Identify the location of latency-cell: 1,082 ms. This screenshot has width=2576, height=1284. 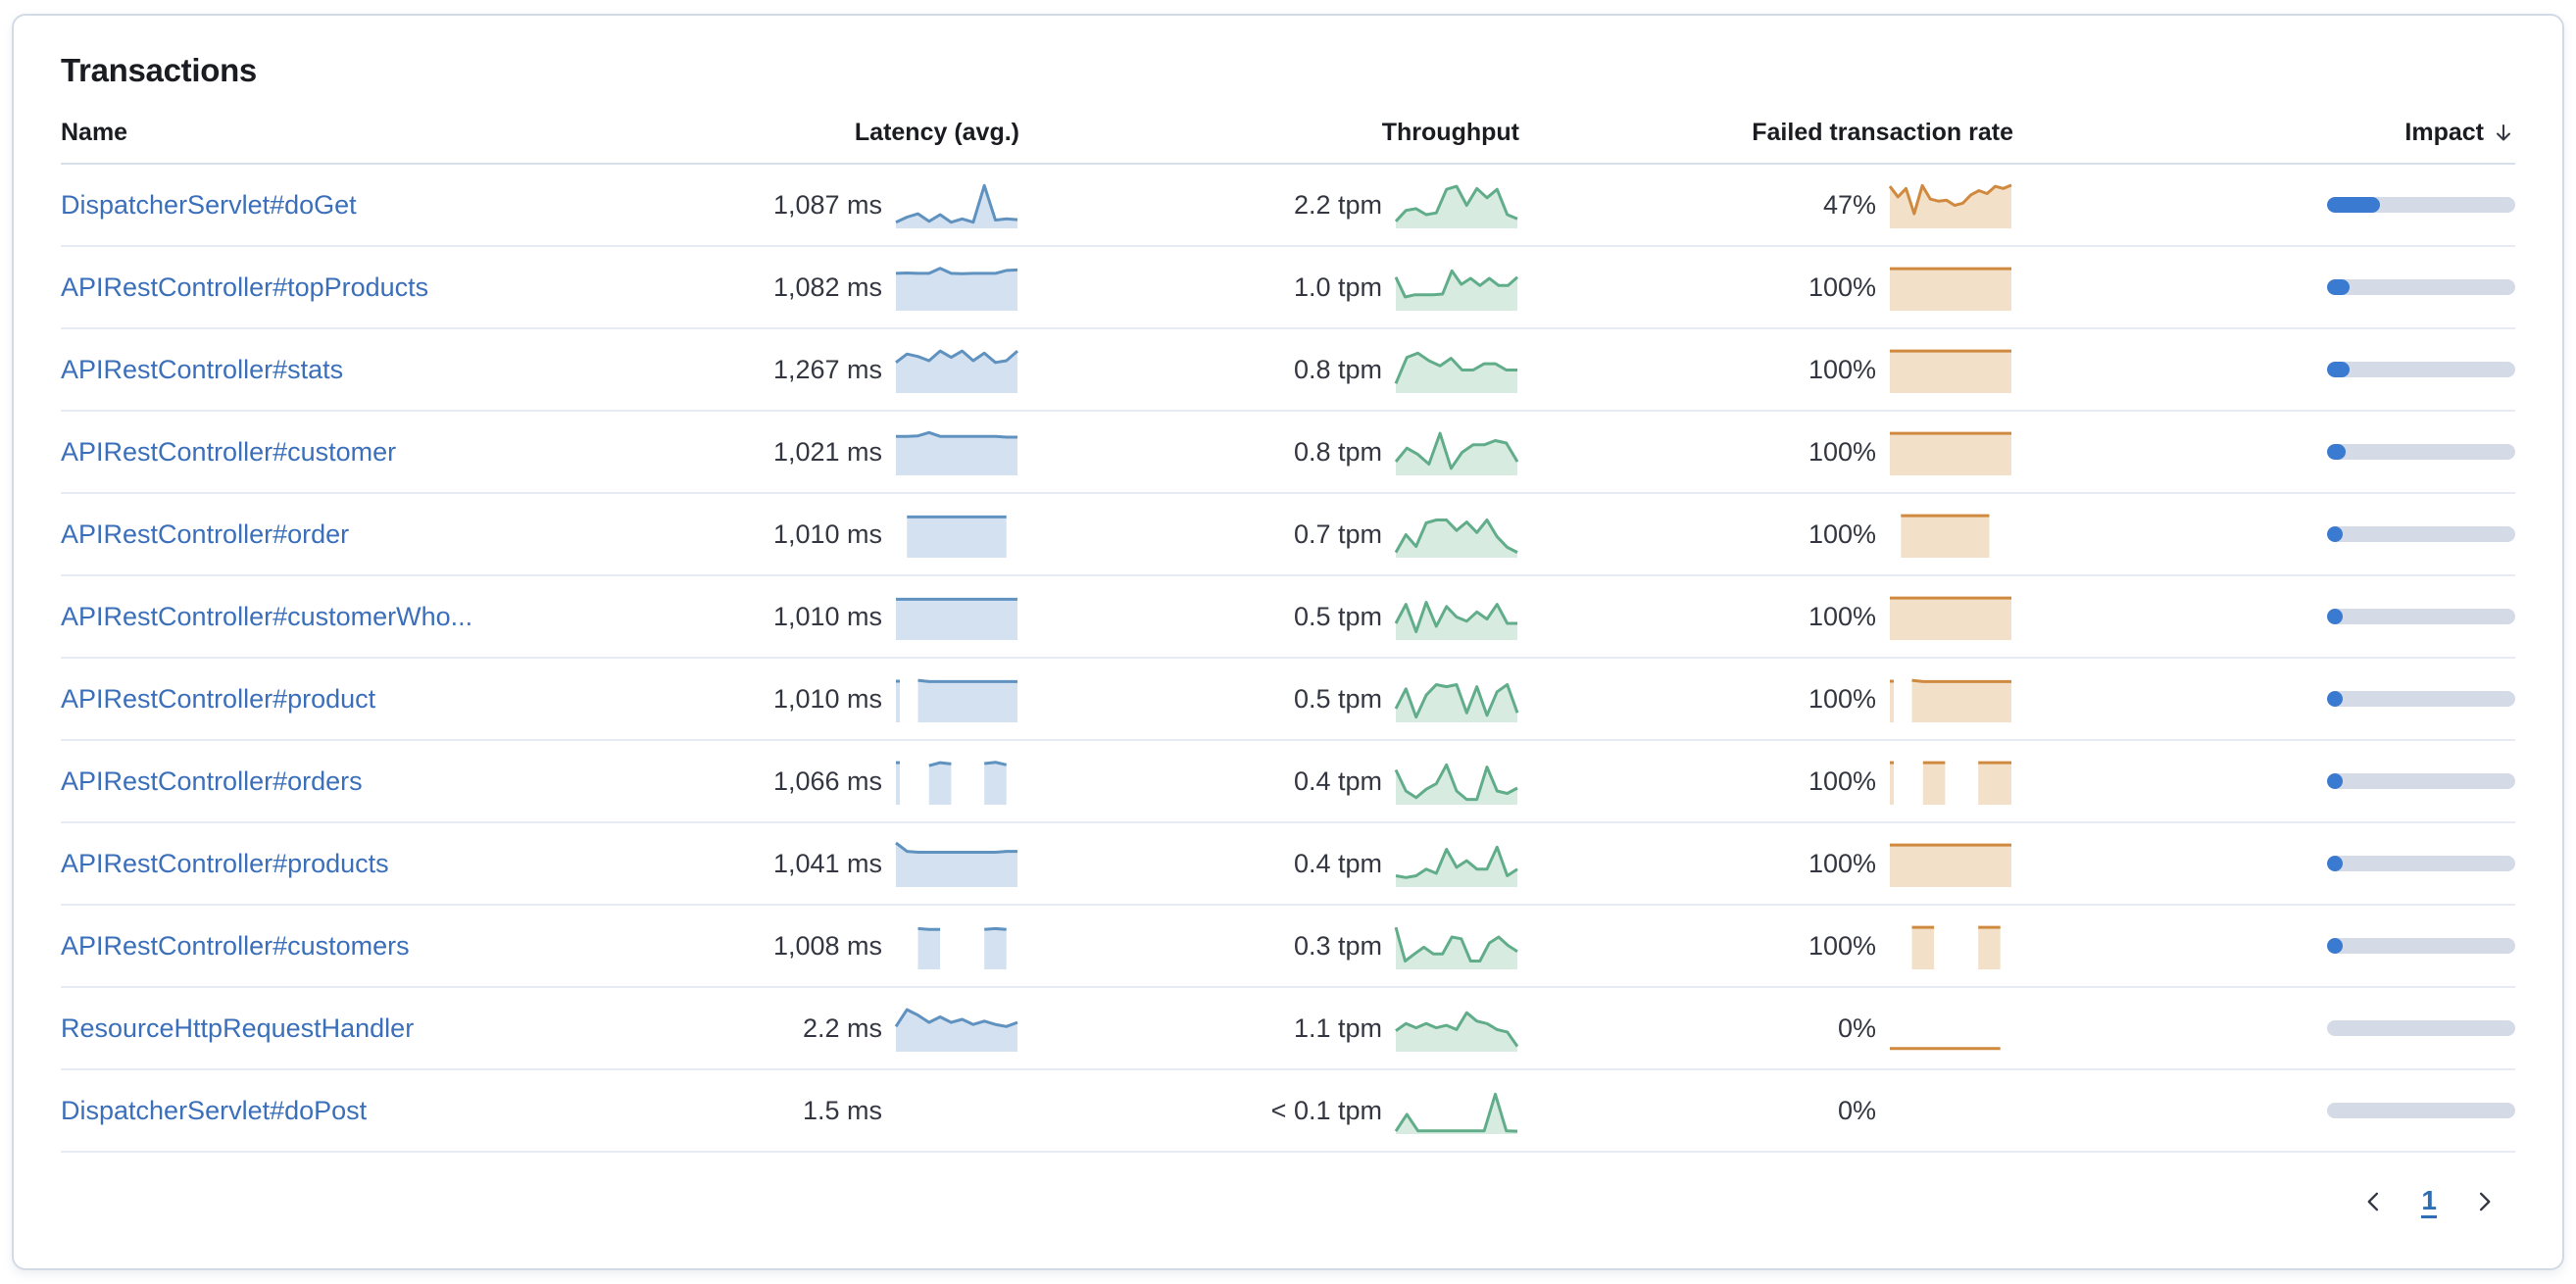
(843, 287).